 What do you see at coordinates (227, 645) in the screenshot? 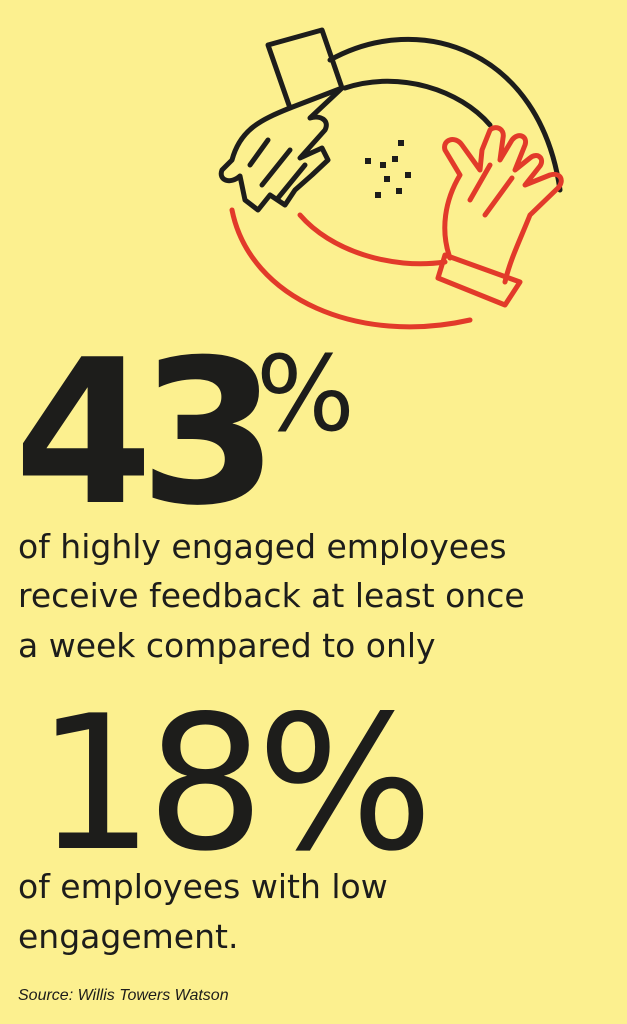
I see `body-line: a week compared to only` at bounding box center [227, 645].